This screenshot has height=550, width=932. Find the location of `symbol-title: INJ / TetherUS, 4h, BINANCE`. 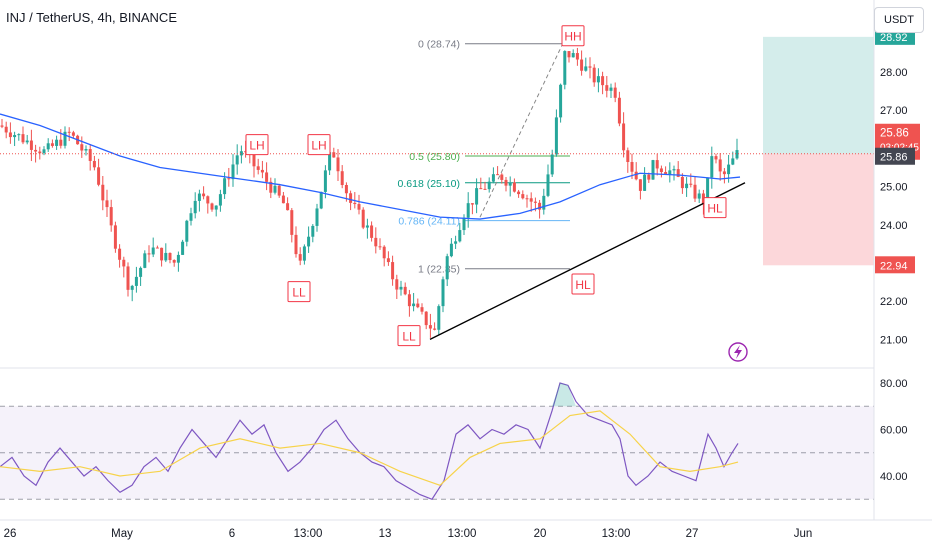

symbol-title: INJ / TetherUS, 4h, BINANCE is located at coordinates (91, 17).